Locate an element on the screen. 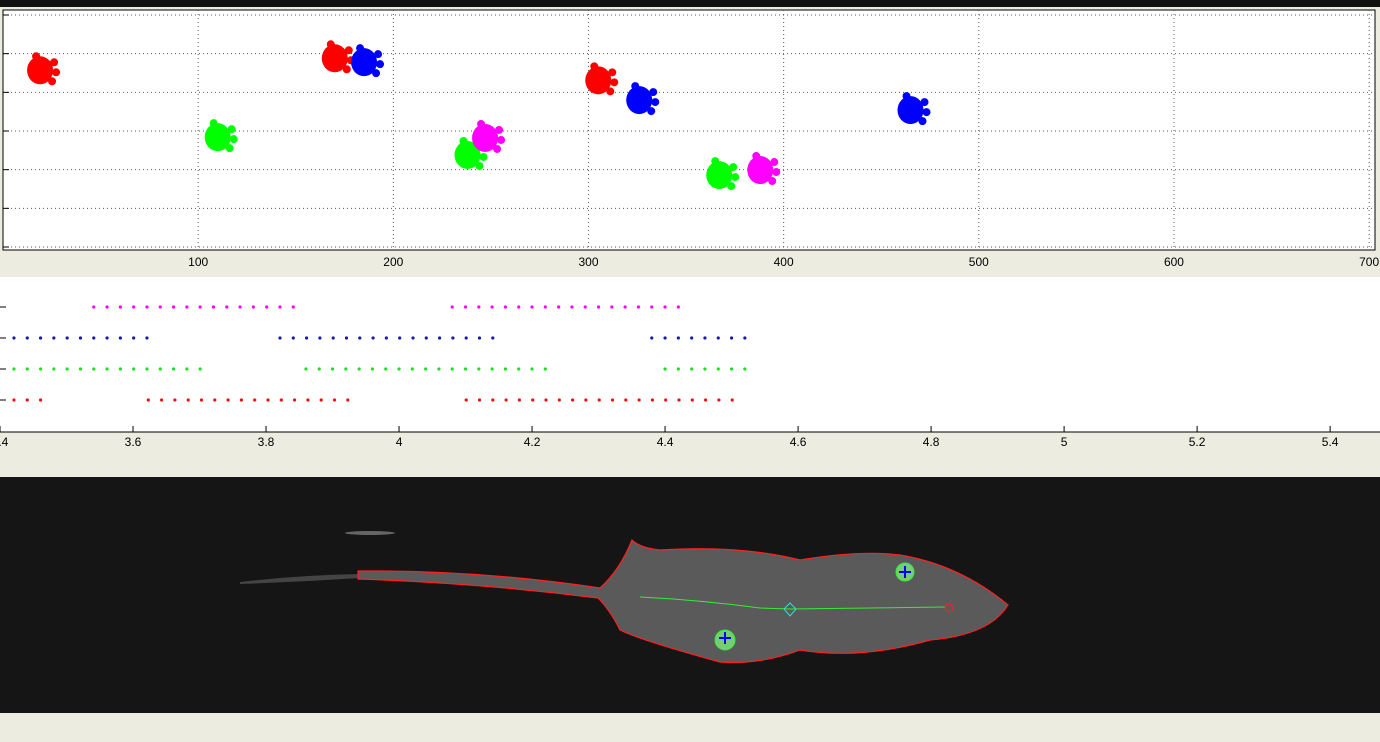 This screenshot has height=742, width=1380. x-tick-label: 400 is located at coordinates (784, 262).